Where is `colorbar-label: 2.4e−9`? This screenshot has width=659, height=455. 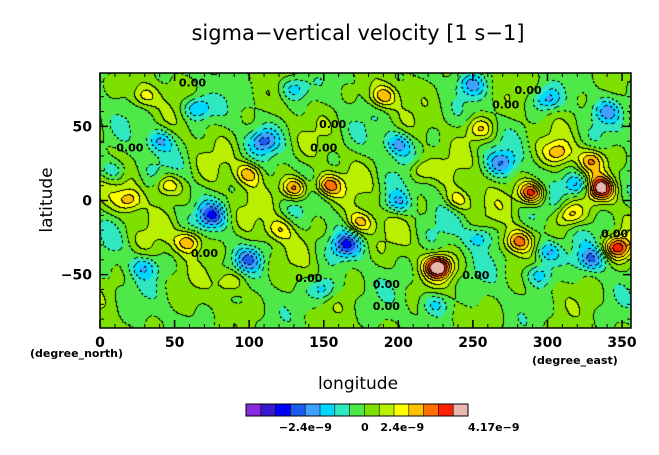
colorbar-label: 2.4e−9 is located at coordinates (402, 427).